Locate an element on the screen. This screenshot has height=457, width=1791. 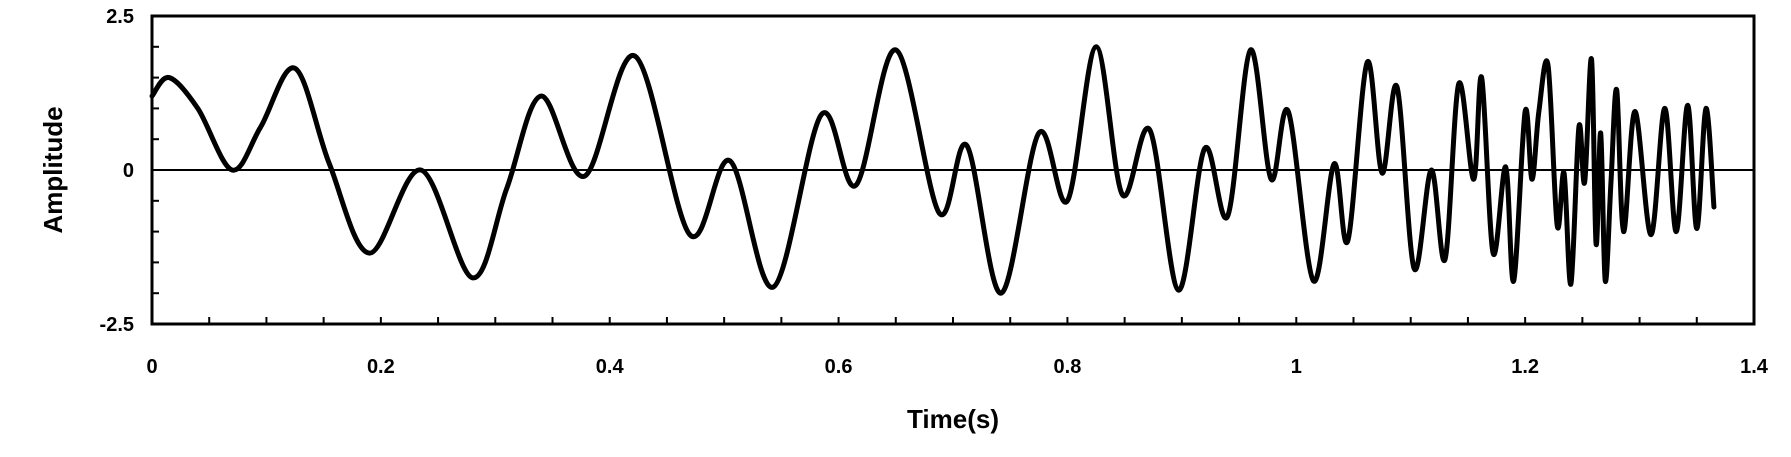
y-tick-label: 0 is located at coordinates (128, 171).